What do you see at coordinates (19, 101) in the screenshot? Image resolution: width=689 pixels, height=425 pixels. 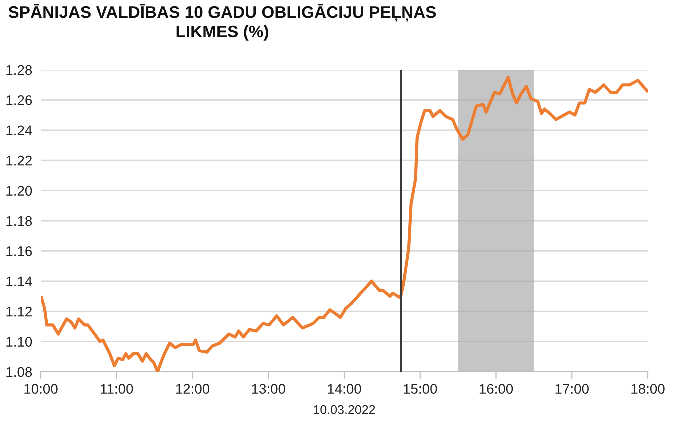 I see `y-tick-label: 1.26` at bounding box center [19, 101].